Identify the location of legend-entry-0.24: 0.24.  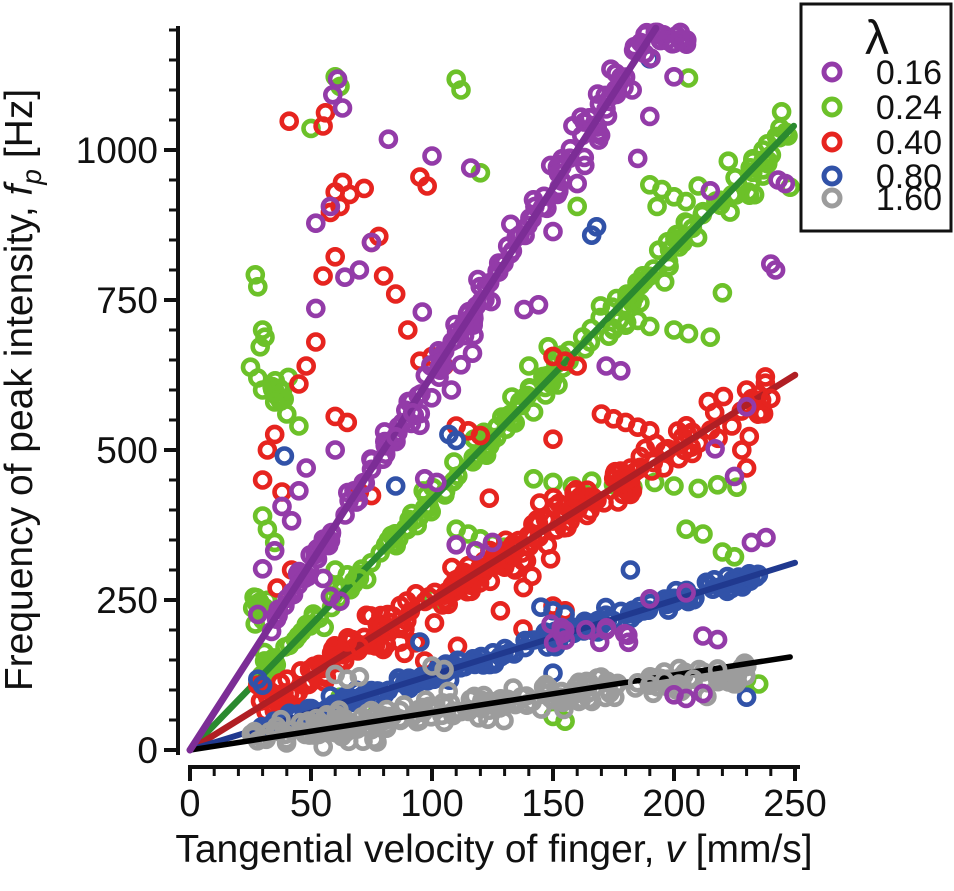
(881, 108).